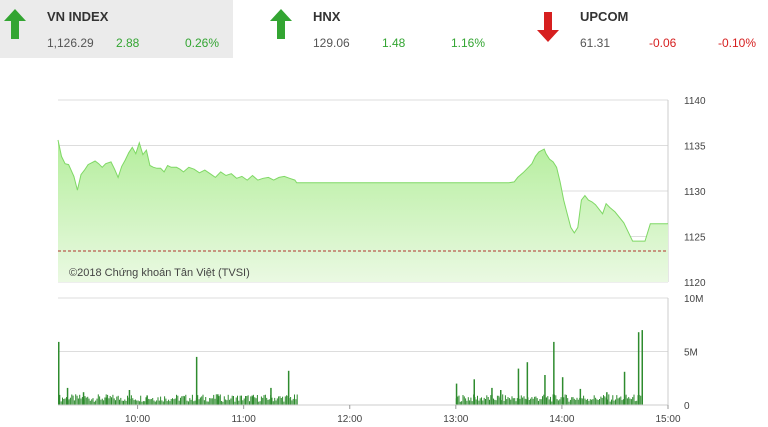 This screenshot has height=427, width=768. What do you see at coordinates (116, 29) in the screenshot?
I see `ticker-vnindex: VN INDEX 1,126.29 2.88 0.26%` at bounding box center [116, 29].